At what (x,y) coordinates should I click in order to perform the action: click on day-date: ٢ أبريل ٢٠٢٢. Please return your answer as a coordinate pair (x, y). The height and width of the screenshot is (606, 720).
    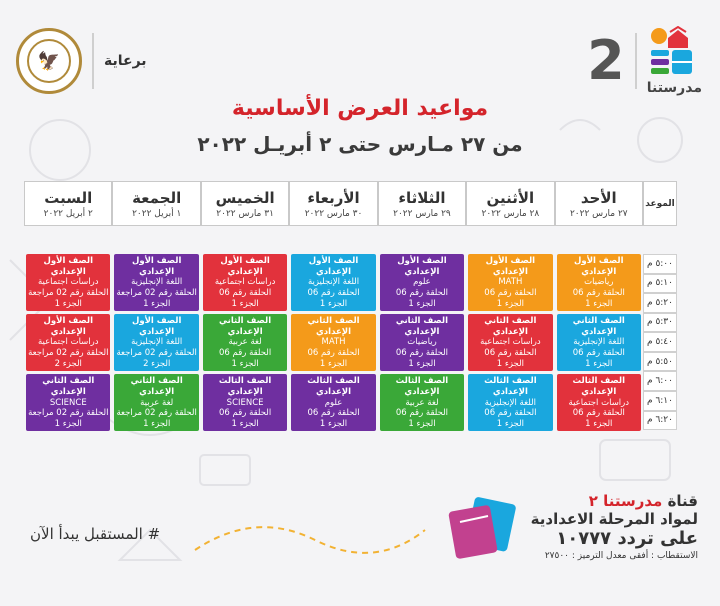
    Looking at the image, I should click on (68, 213).